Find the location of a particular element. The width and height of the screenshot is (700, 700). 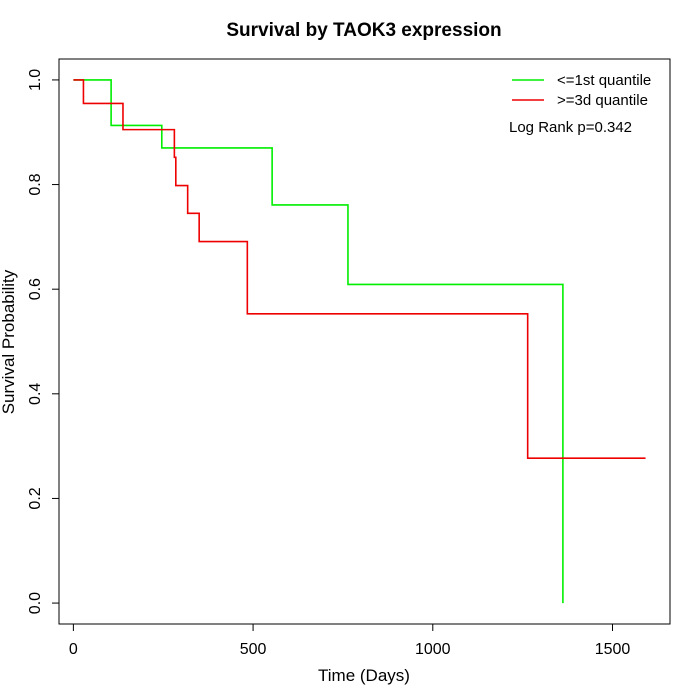

y-tick-label: 0.4 is located at coordinates (35, 394).